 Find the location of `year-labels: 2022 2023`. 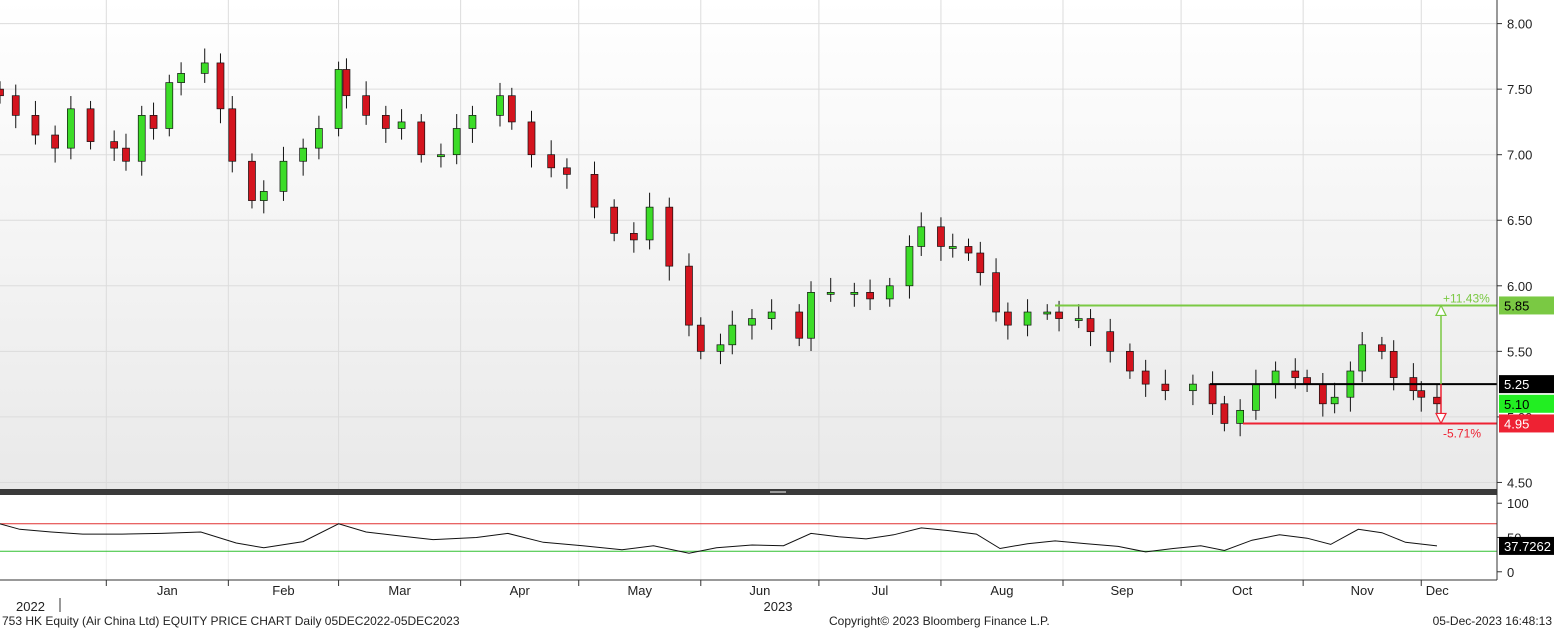

year-labels: 2022 2023 is located at coordinates (404, 606).